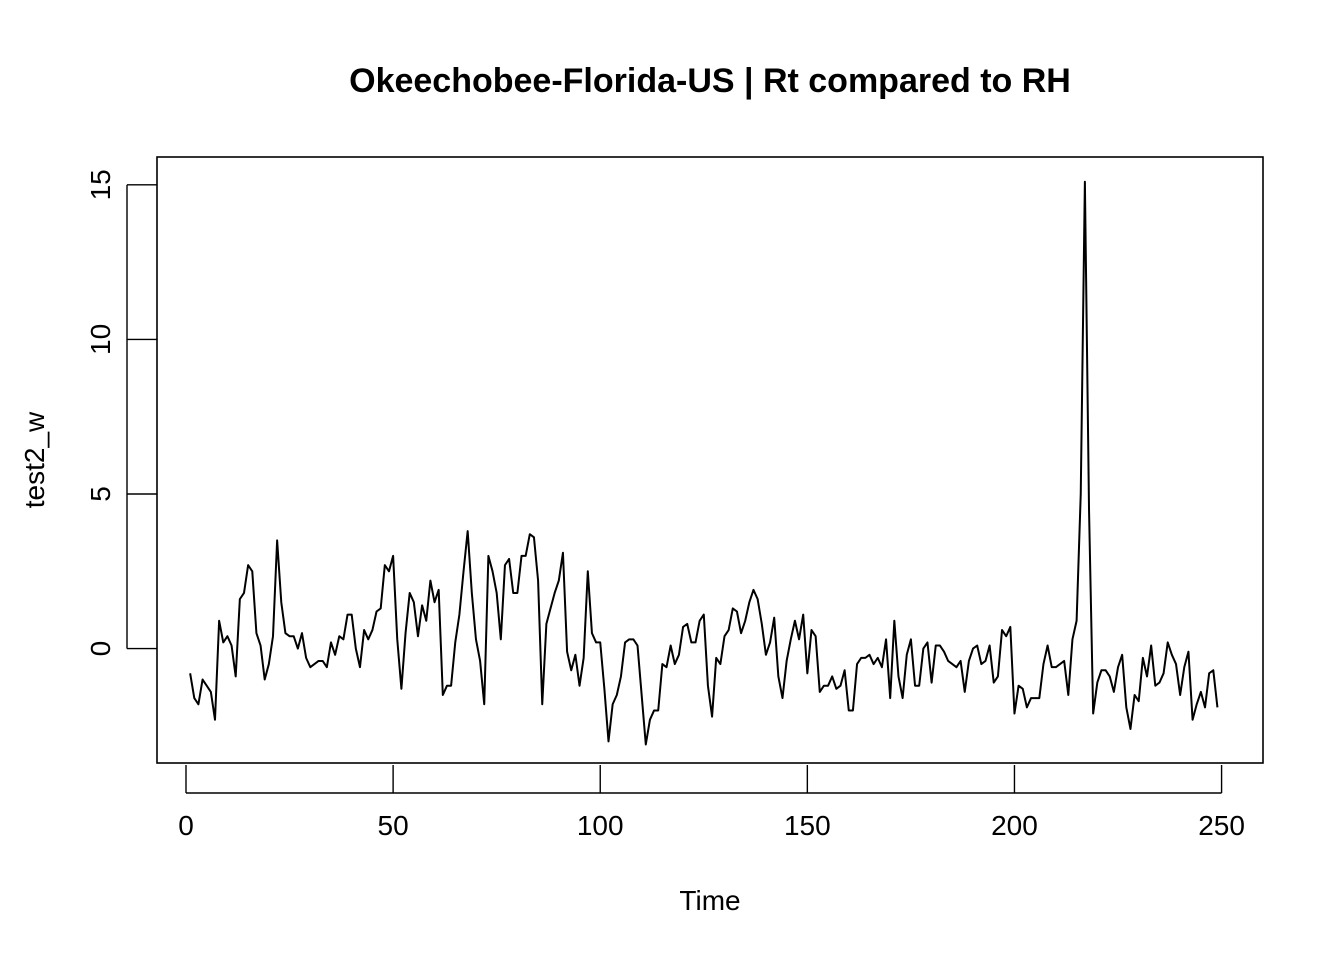 The image size is (1344, 960). Describe the element at coordinates (100, 649) in the screenshot. I see `y-tick-label: 0` at that location.